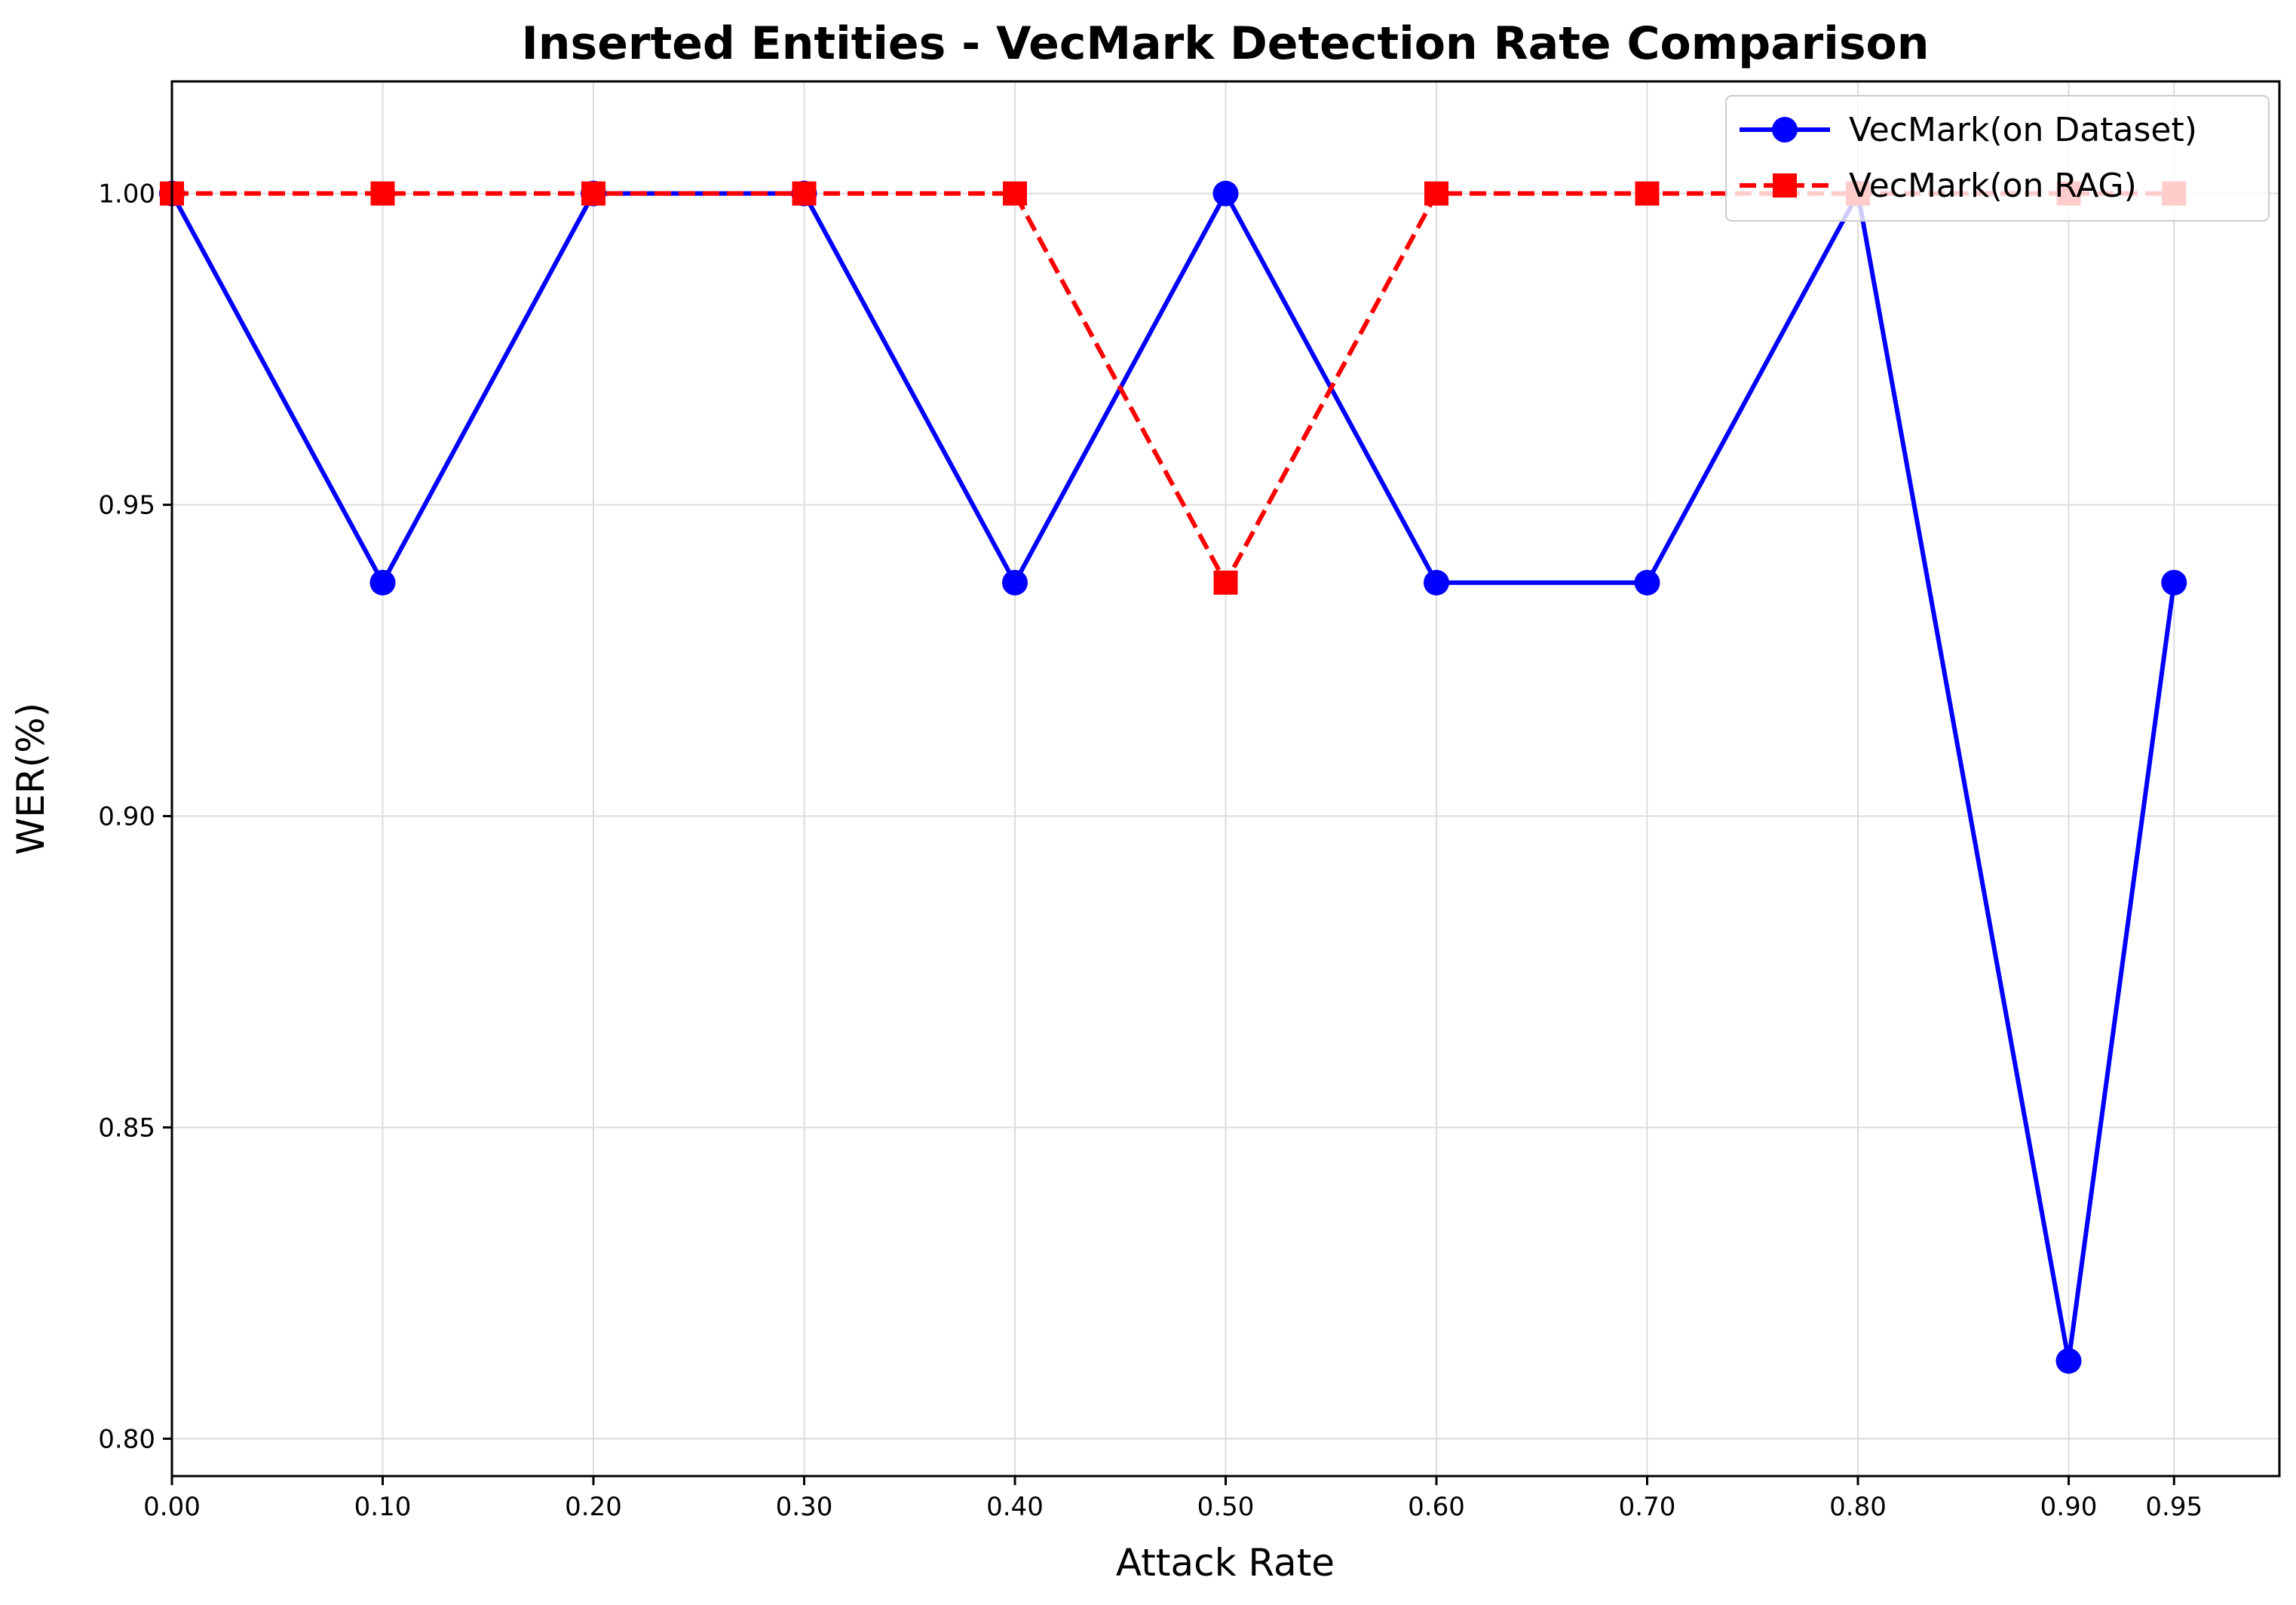 The height and width of the screenshot is (1605, 2296). I want to click on x-tick-label: 0.70, so click(1647, 1507).